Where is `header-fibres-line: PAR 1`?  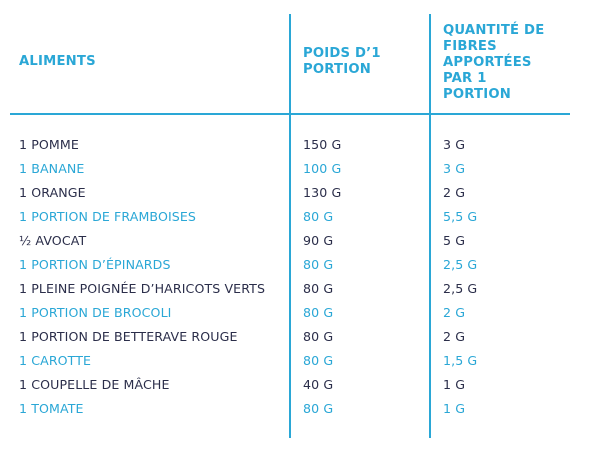 header-fibres-line: PAR 1 is located at coordinates (465, 78).